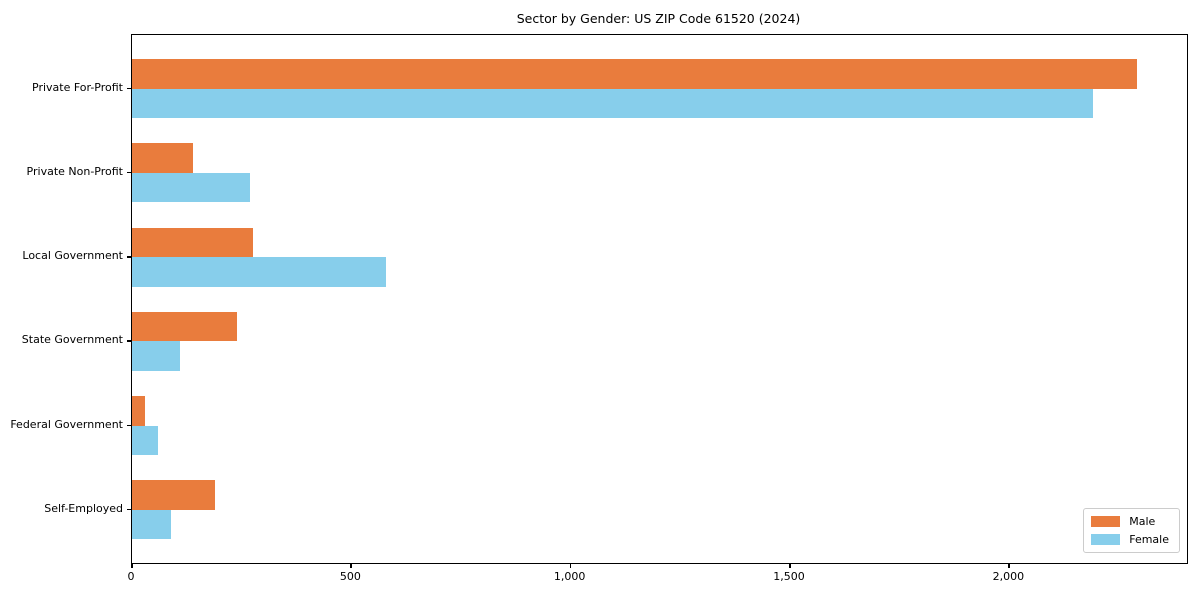 This screenshot has width=1200, height=600. I want to click on x-tick-label: 500, so click(350, 576).